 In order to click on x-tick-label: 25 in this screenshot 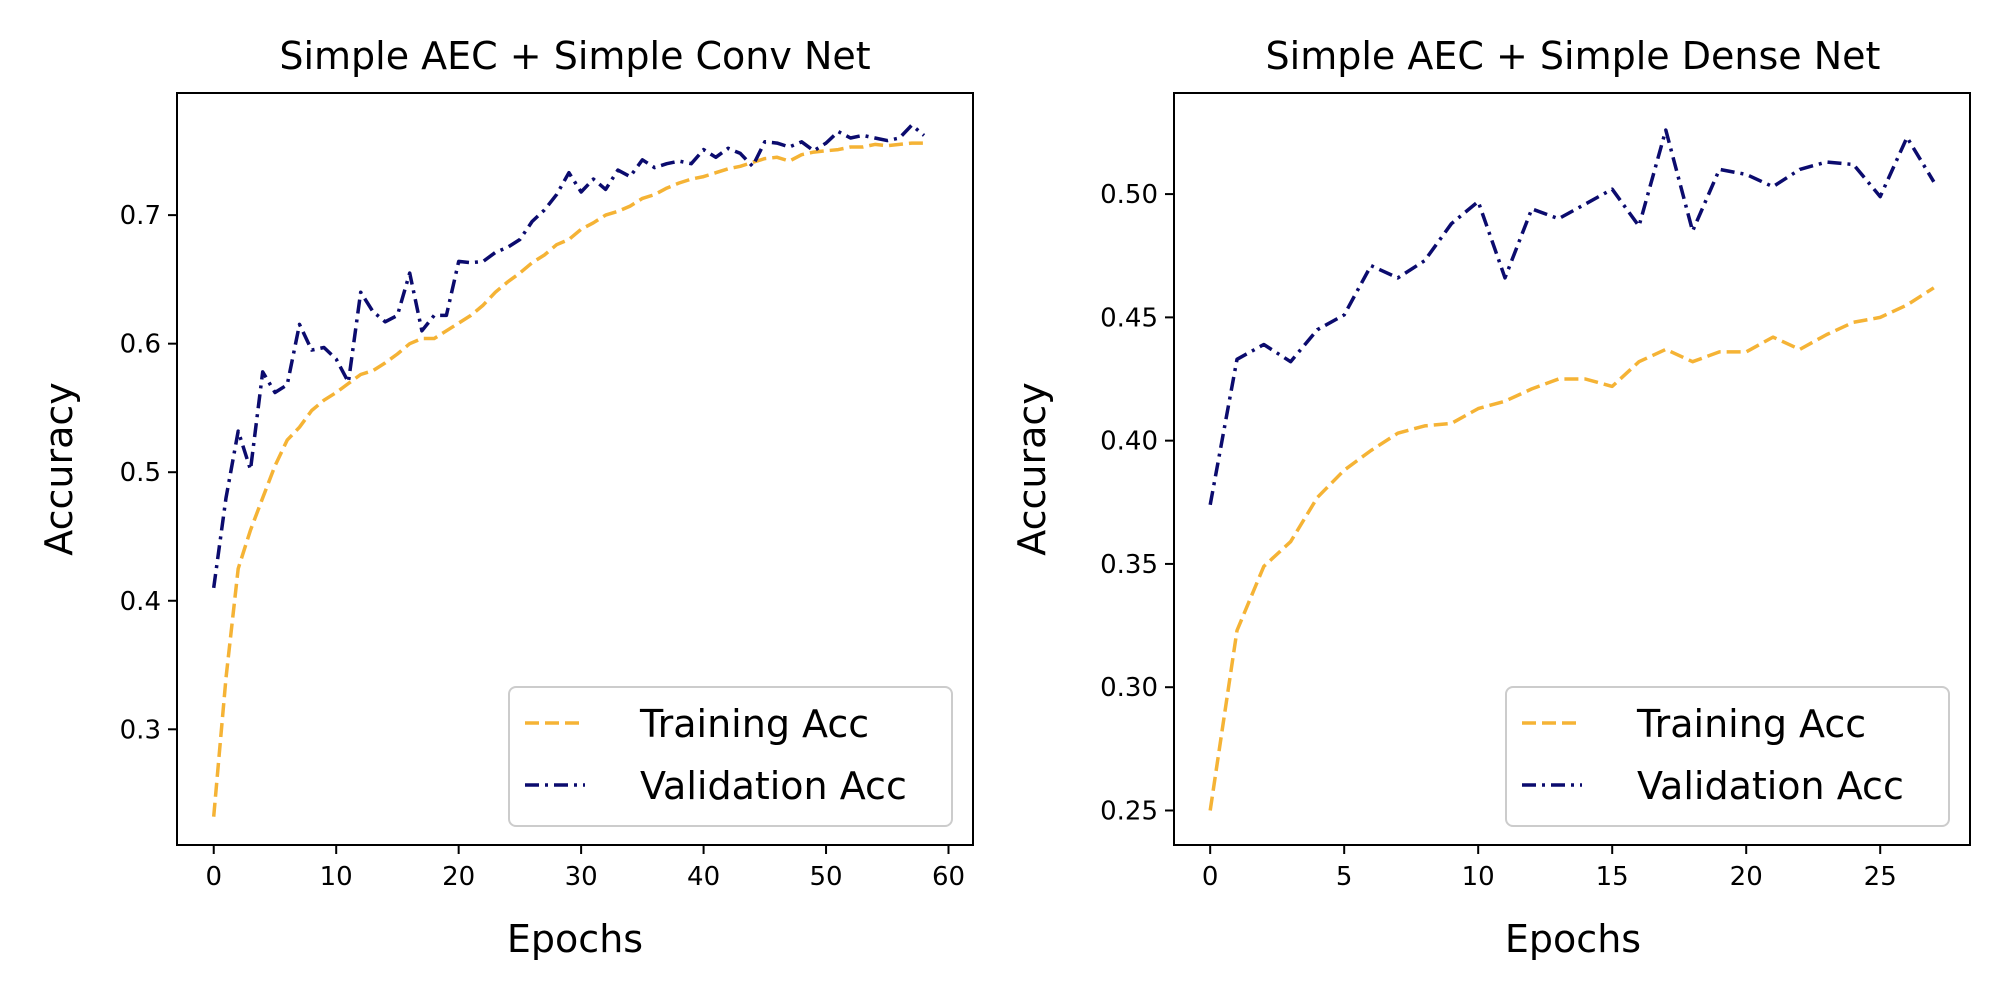, I will do `click(1880, 877)`.